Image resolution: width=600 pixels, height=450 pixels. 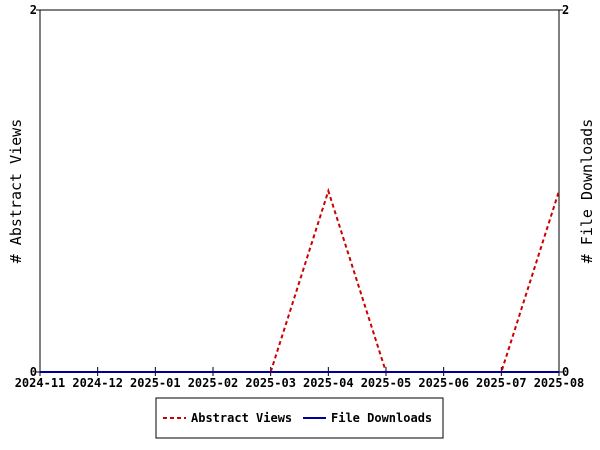 I want to click on x-tick-label: 2025-02, so click(x=213, y=383).